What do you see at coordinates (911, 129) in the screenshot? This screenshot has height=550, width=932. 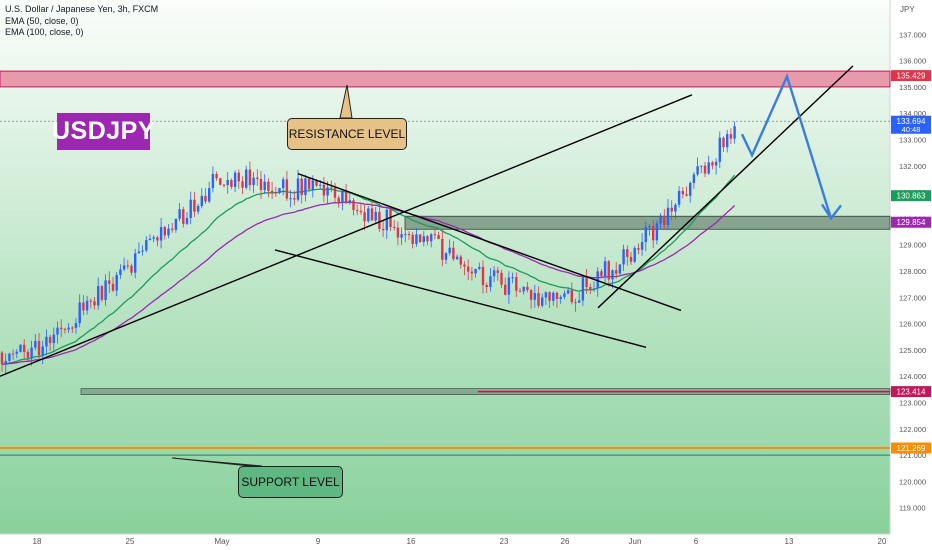 I see `last-price-label-countdown: 40:48` at bounding box center [911, 129].